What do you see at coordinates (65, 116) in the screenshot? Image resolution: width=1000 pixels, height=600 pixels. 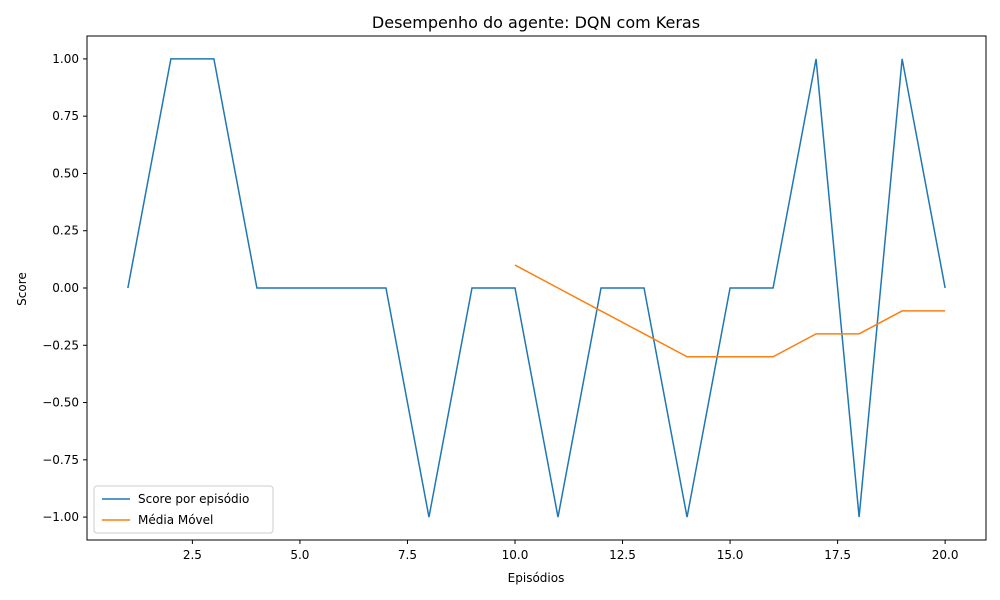 I see `y-tick-label: 0.75` at bounding box center [65, 116].